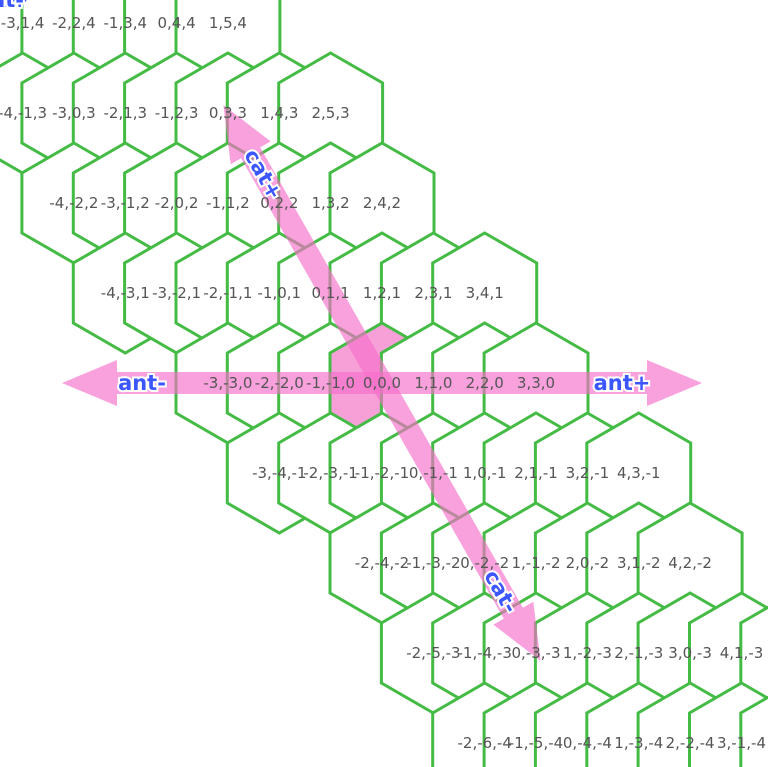 Image resolution: width=768 pixels, height=767 pixels. Describe the element at coordinates (23, 113) in the screenshot. I see `hex-cell-label: -4,-1,3` at that location.